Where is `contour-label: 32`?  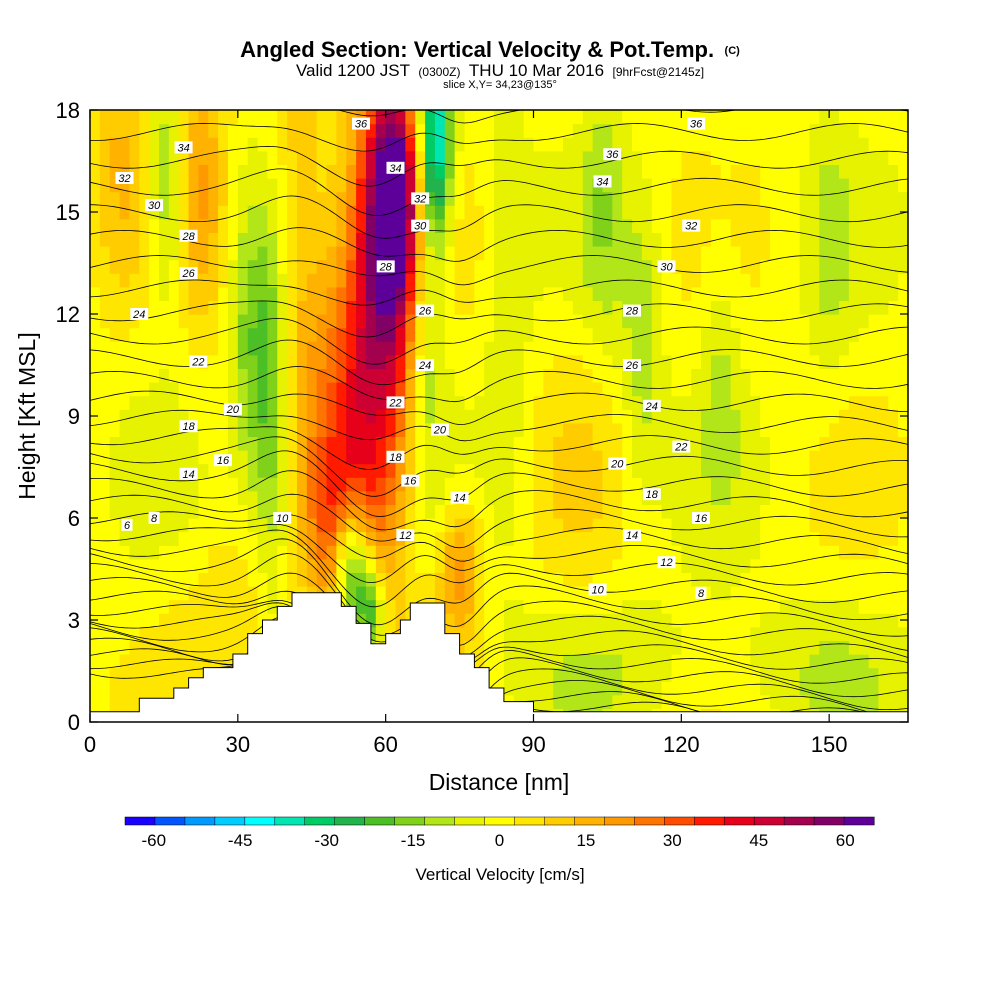
contour-label: 32 is located at coordinates (124, 178).